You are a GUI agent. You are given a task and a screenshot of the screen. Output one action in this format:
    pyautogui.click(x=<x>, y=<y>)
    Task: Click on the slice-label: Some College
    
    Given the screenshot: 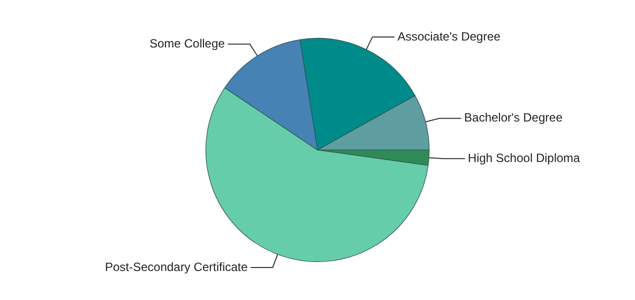 What is the action you would take?
    pyautogui.click(x=187, y=43)
    